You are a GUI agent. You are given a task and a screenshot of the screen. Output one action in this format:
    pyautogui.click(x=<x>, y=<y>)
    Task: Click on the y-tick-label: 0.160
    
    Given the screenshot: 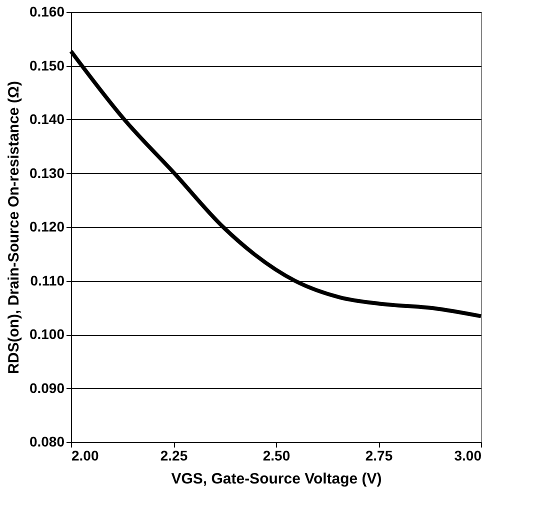 What is the action you would take?
    pyautogui.click(x=47, y=12)
    